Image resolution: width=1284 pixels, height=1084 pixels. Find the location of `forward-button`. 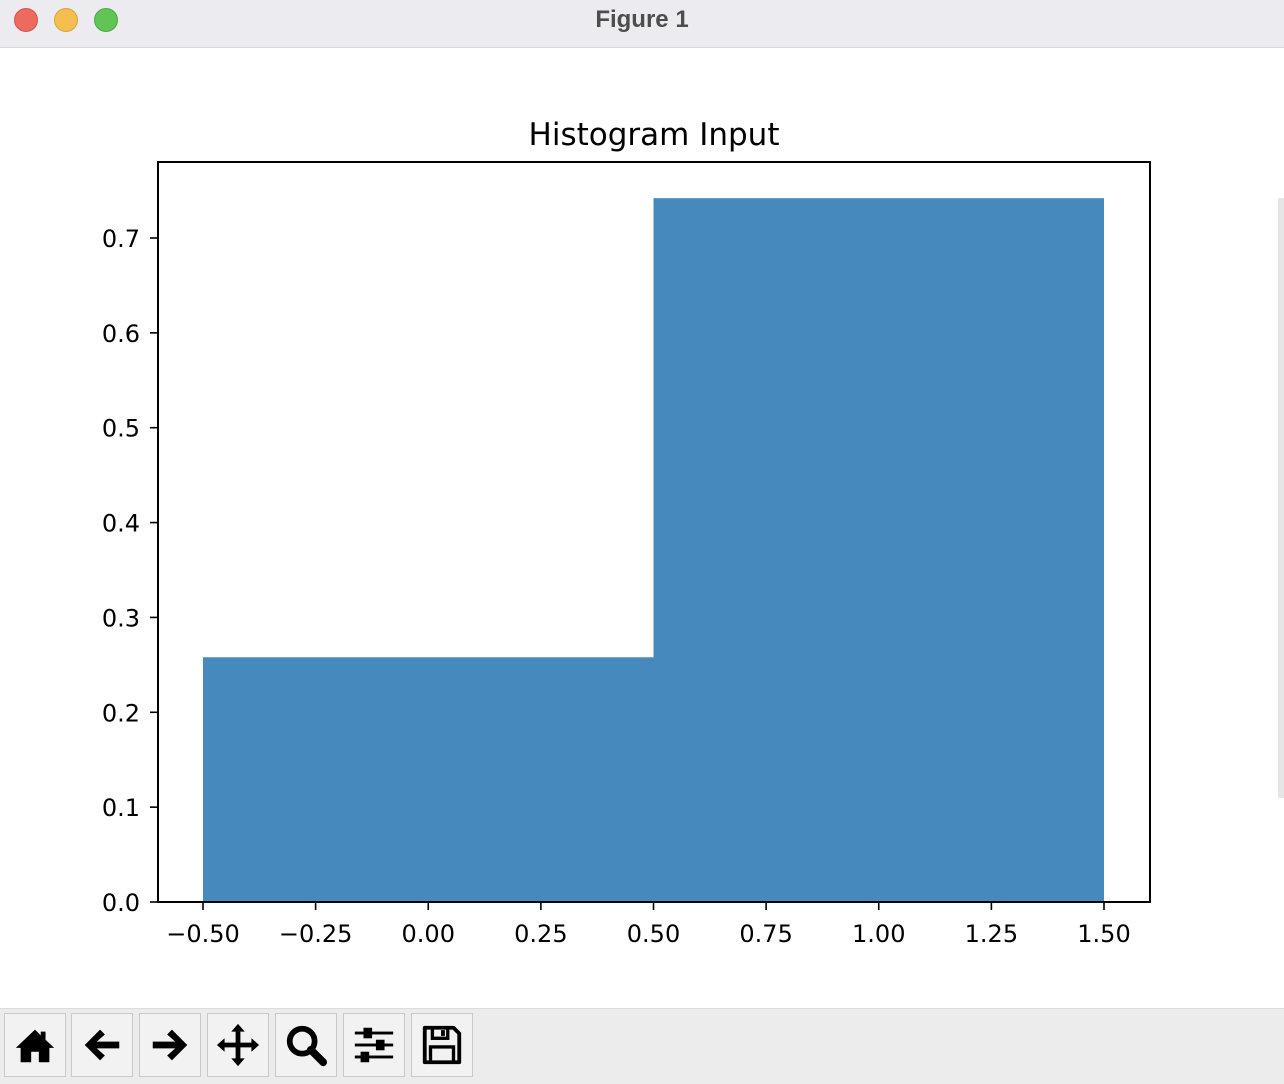

forward-button is located at coordinates (170, 1045).